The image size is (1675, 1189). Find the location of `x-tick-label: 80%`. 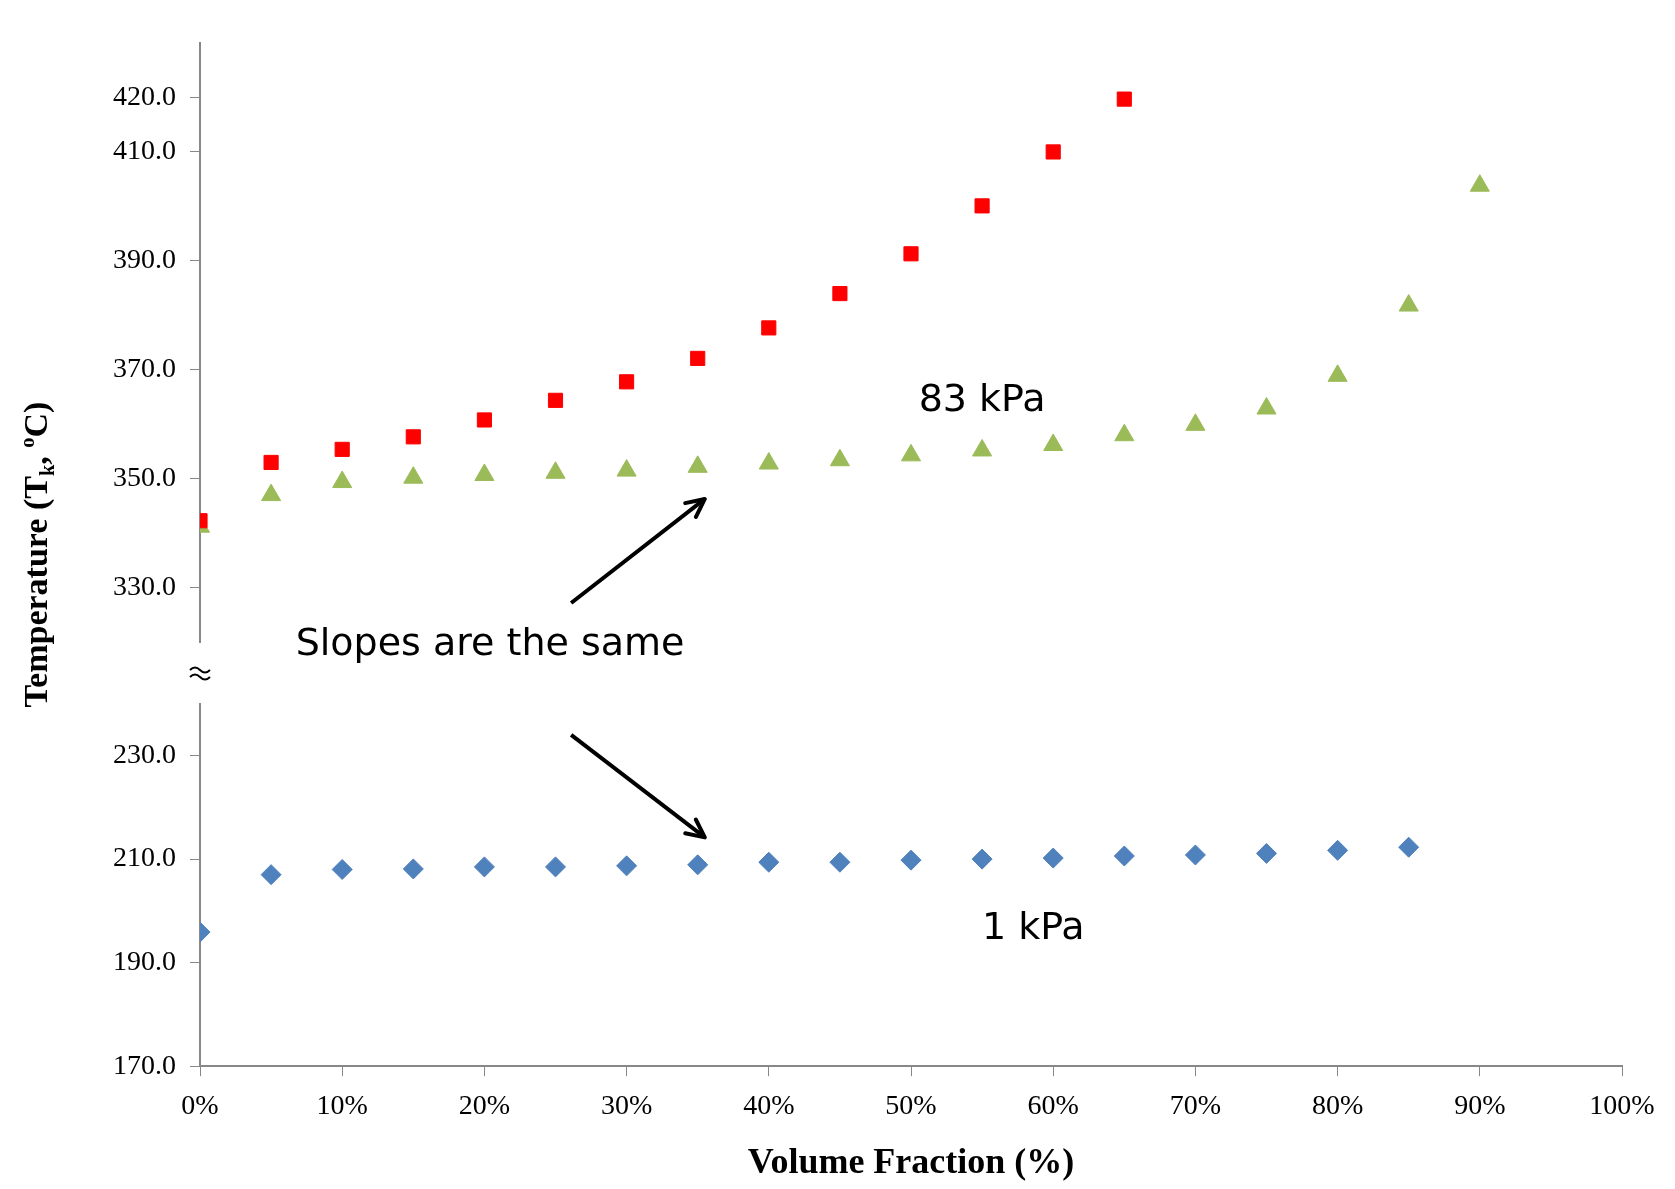

x-tick-label: 80% is located at coordinates (1337, 1105).